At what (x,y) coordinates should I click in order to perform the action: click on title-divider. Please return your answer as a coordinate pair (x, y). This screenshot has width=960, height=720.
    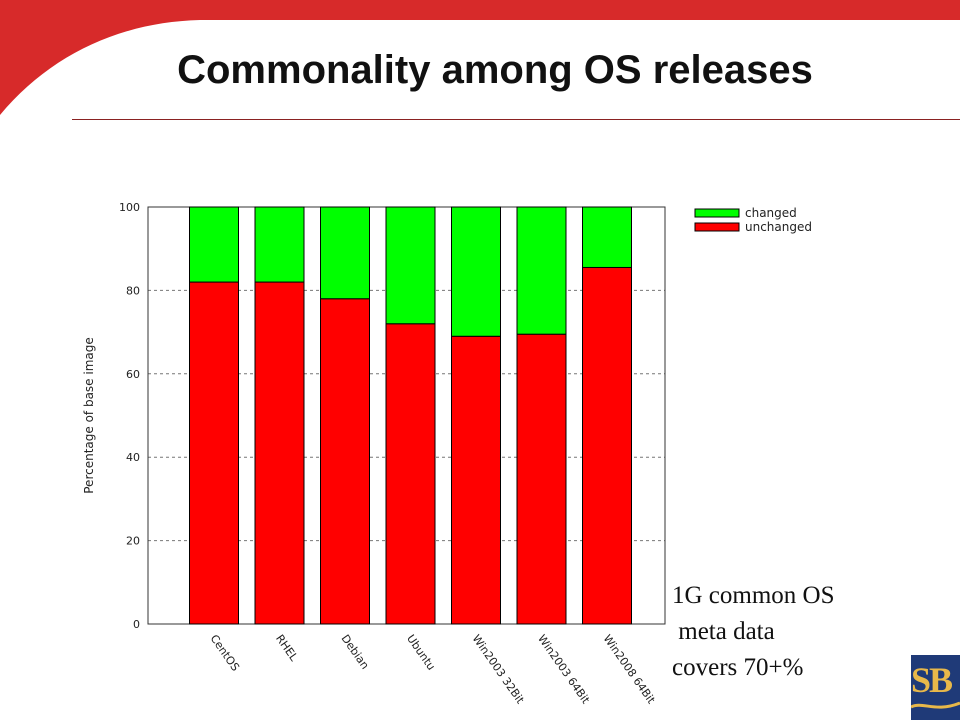
    Looking at the image, I should click on (516, 119).